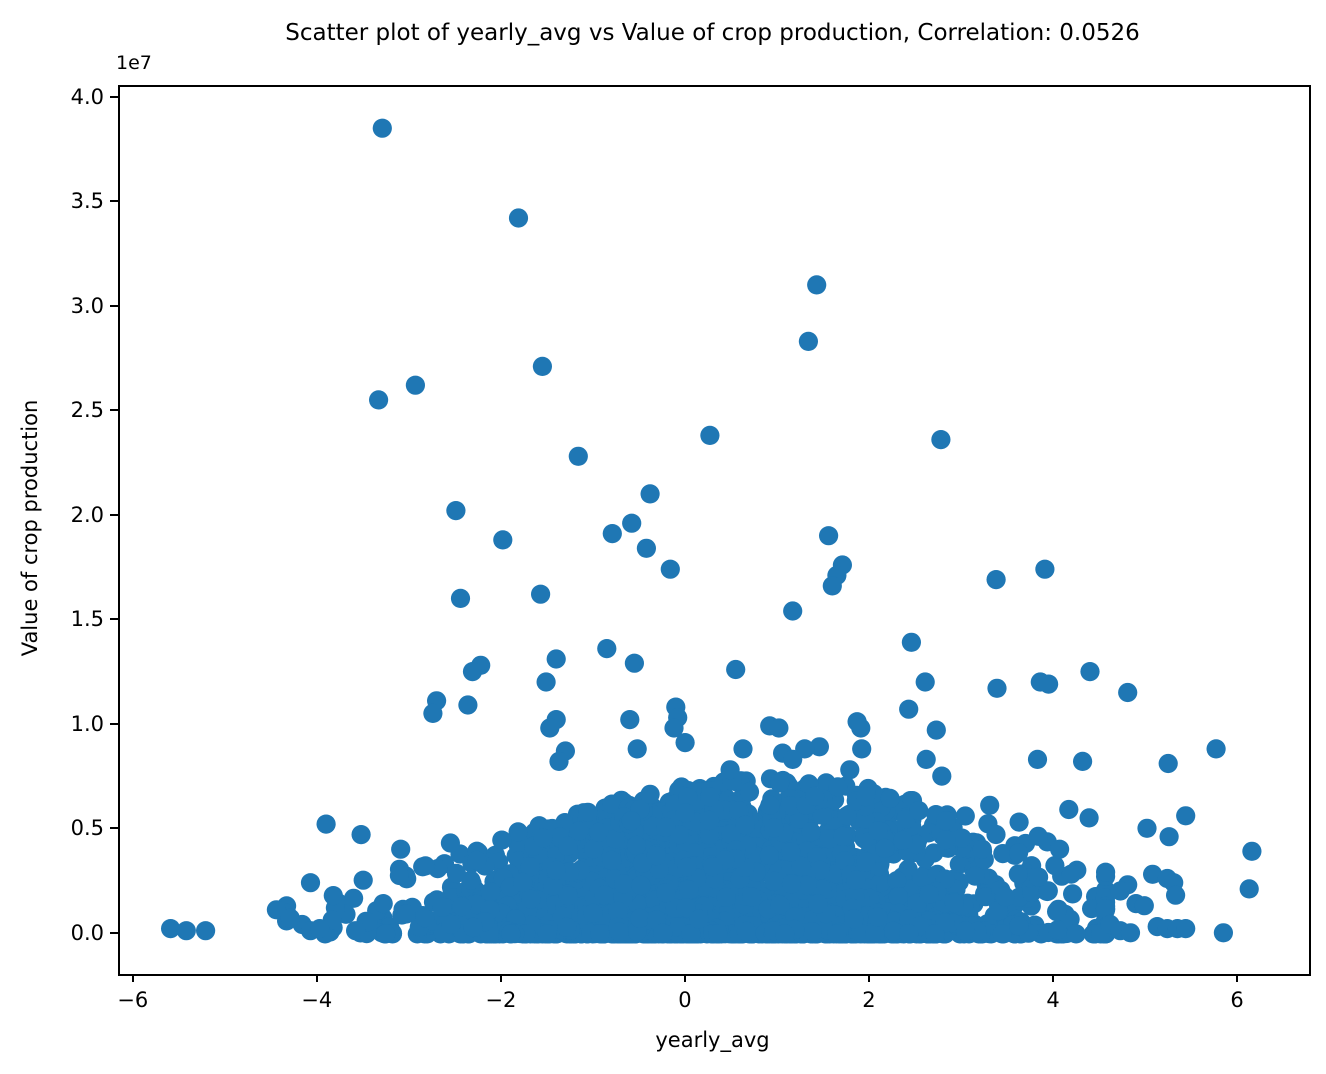 This screenshot has width=1326, height=1074. What do you see at coordinates (1053, 1000) in the screenshot?
I see `x-tick-label: 4` at bounding box center [1053, 1000].